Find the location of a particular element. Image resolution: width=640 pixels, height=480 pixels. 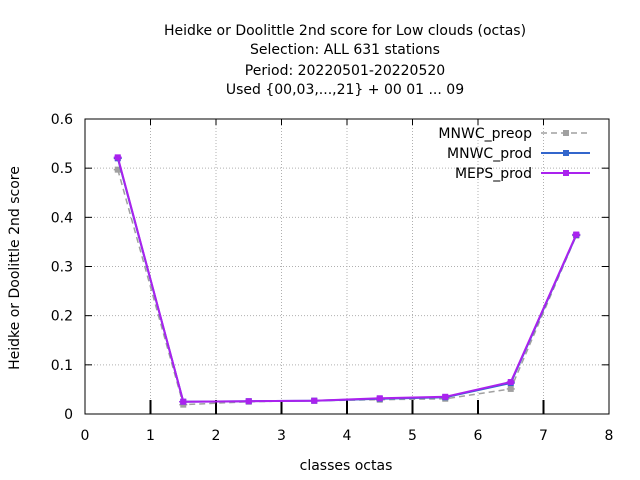

legend-label: MEPS_prod is located at coordinates (493, 174).